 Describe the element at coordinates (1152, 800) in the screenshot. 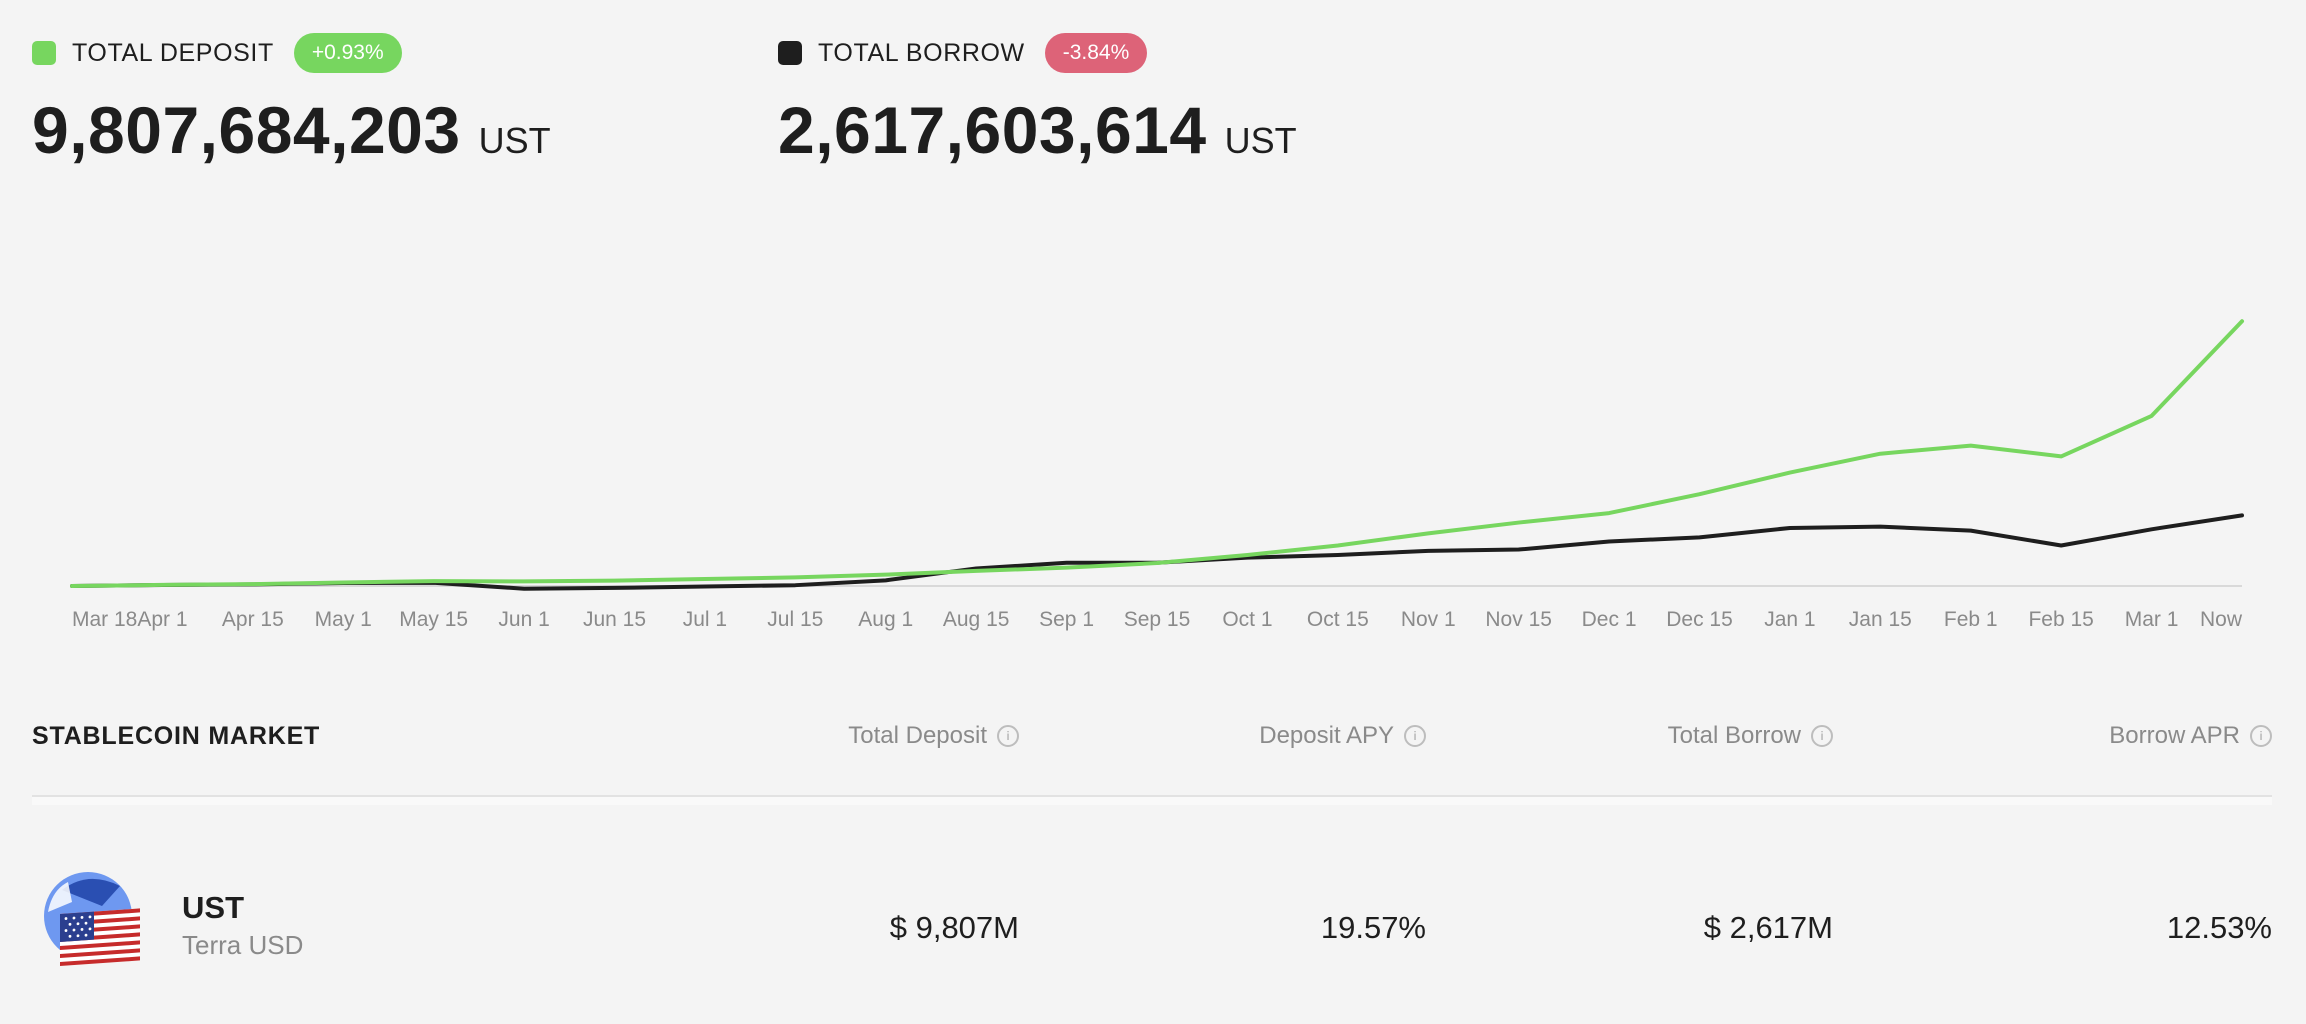

I see `table-divider` at that location.